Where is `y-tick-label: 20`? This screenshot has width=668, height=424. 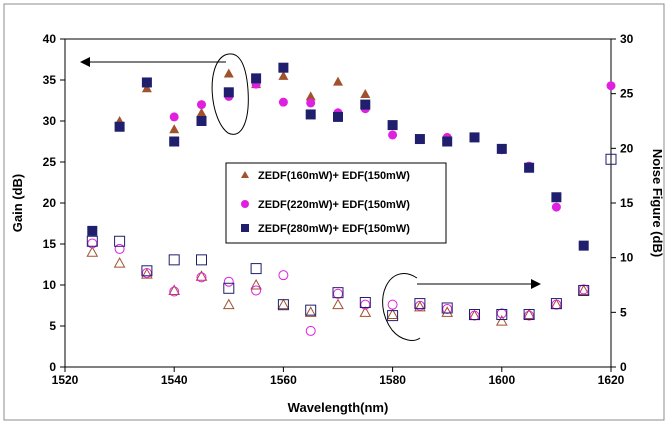 y-tick-label: 20 is located at coordinates (50, 203).